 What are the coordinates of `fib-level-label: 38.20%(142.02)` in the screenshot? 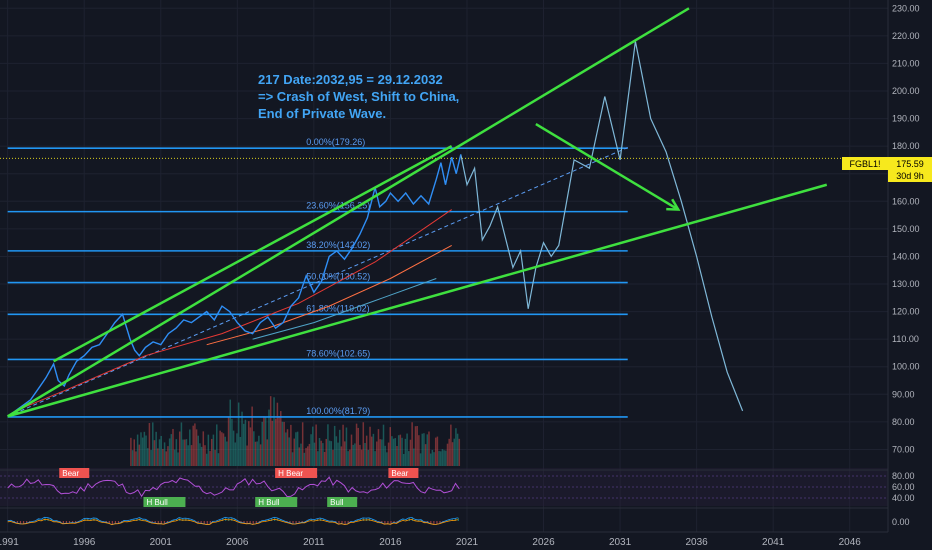 It's located at (338, 245).